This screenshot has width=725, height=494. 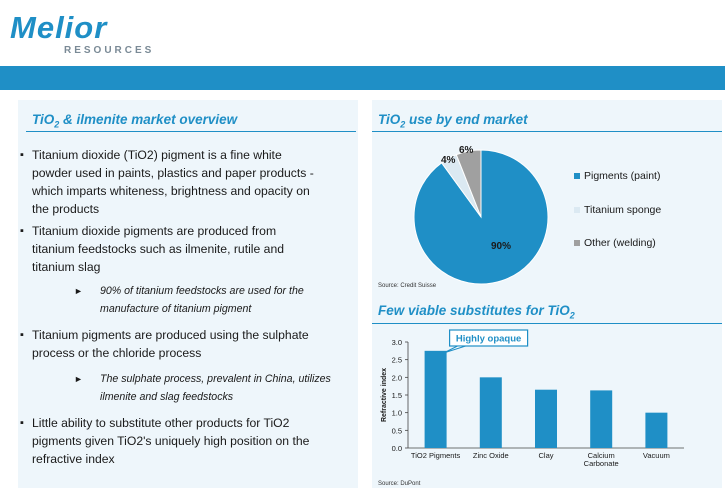 I want to click on left-title-rule, so click(x=191, y=131).